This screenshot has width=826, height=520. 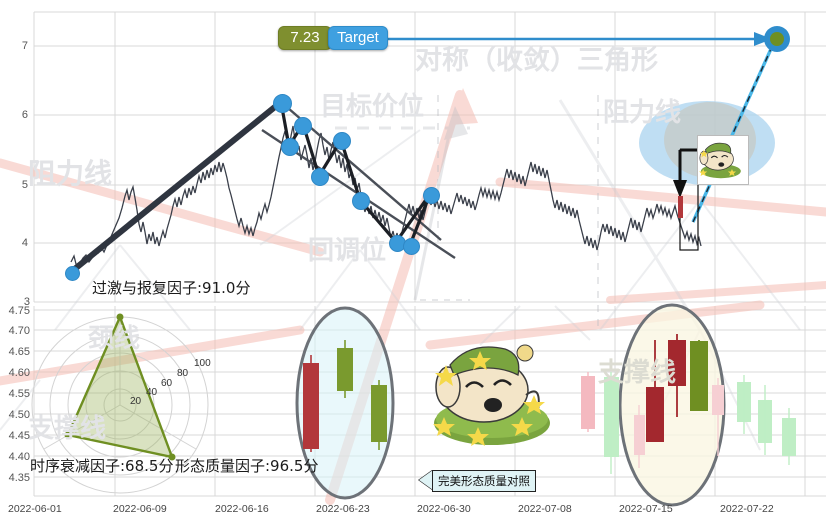 I want to click on pattern-comparison-callout: 完美形态质量对照, so click(x=484, y=481).